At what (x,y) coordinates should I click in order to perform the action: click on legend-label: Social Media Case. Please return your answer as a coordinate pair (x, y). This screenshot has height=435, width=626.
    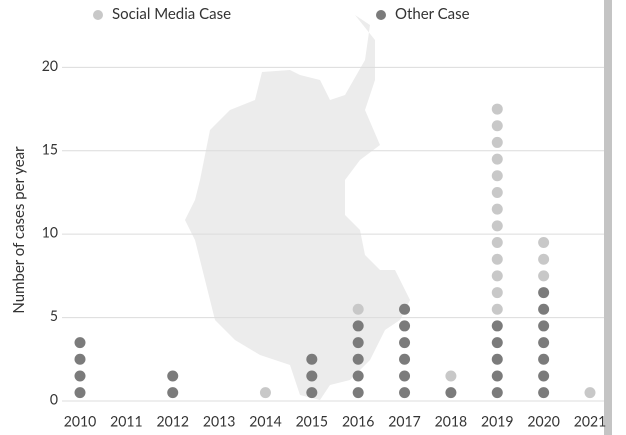
    Looking at the image, I should click on (171, 14).